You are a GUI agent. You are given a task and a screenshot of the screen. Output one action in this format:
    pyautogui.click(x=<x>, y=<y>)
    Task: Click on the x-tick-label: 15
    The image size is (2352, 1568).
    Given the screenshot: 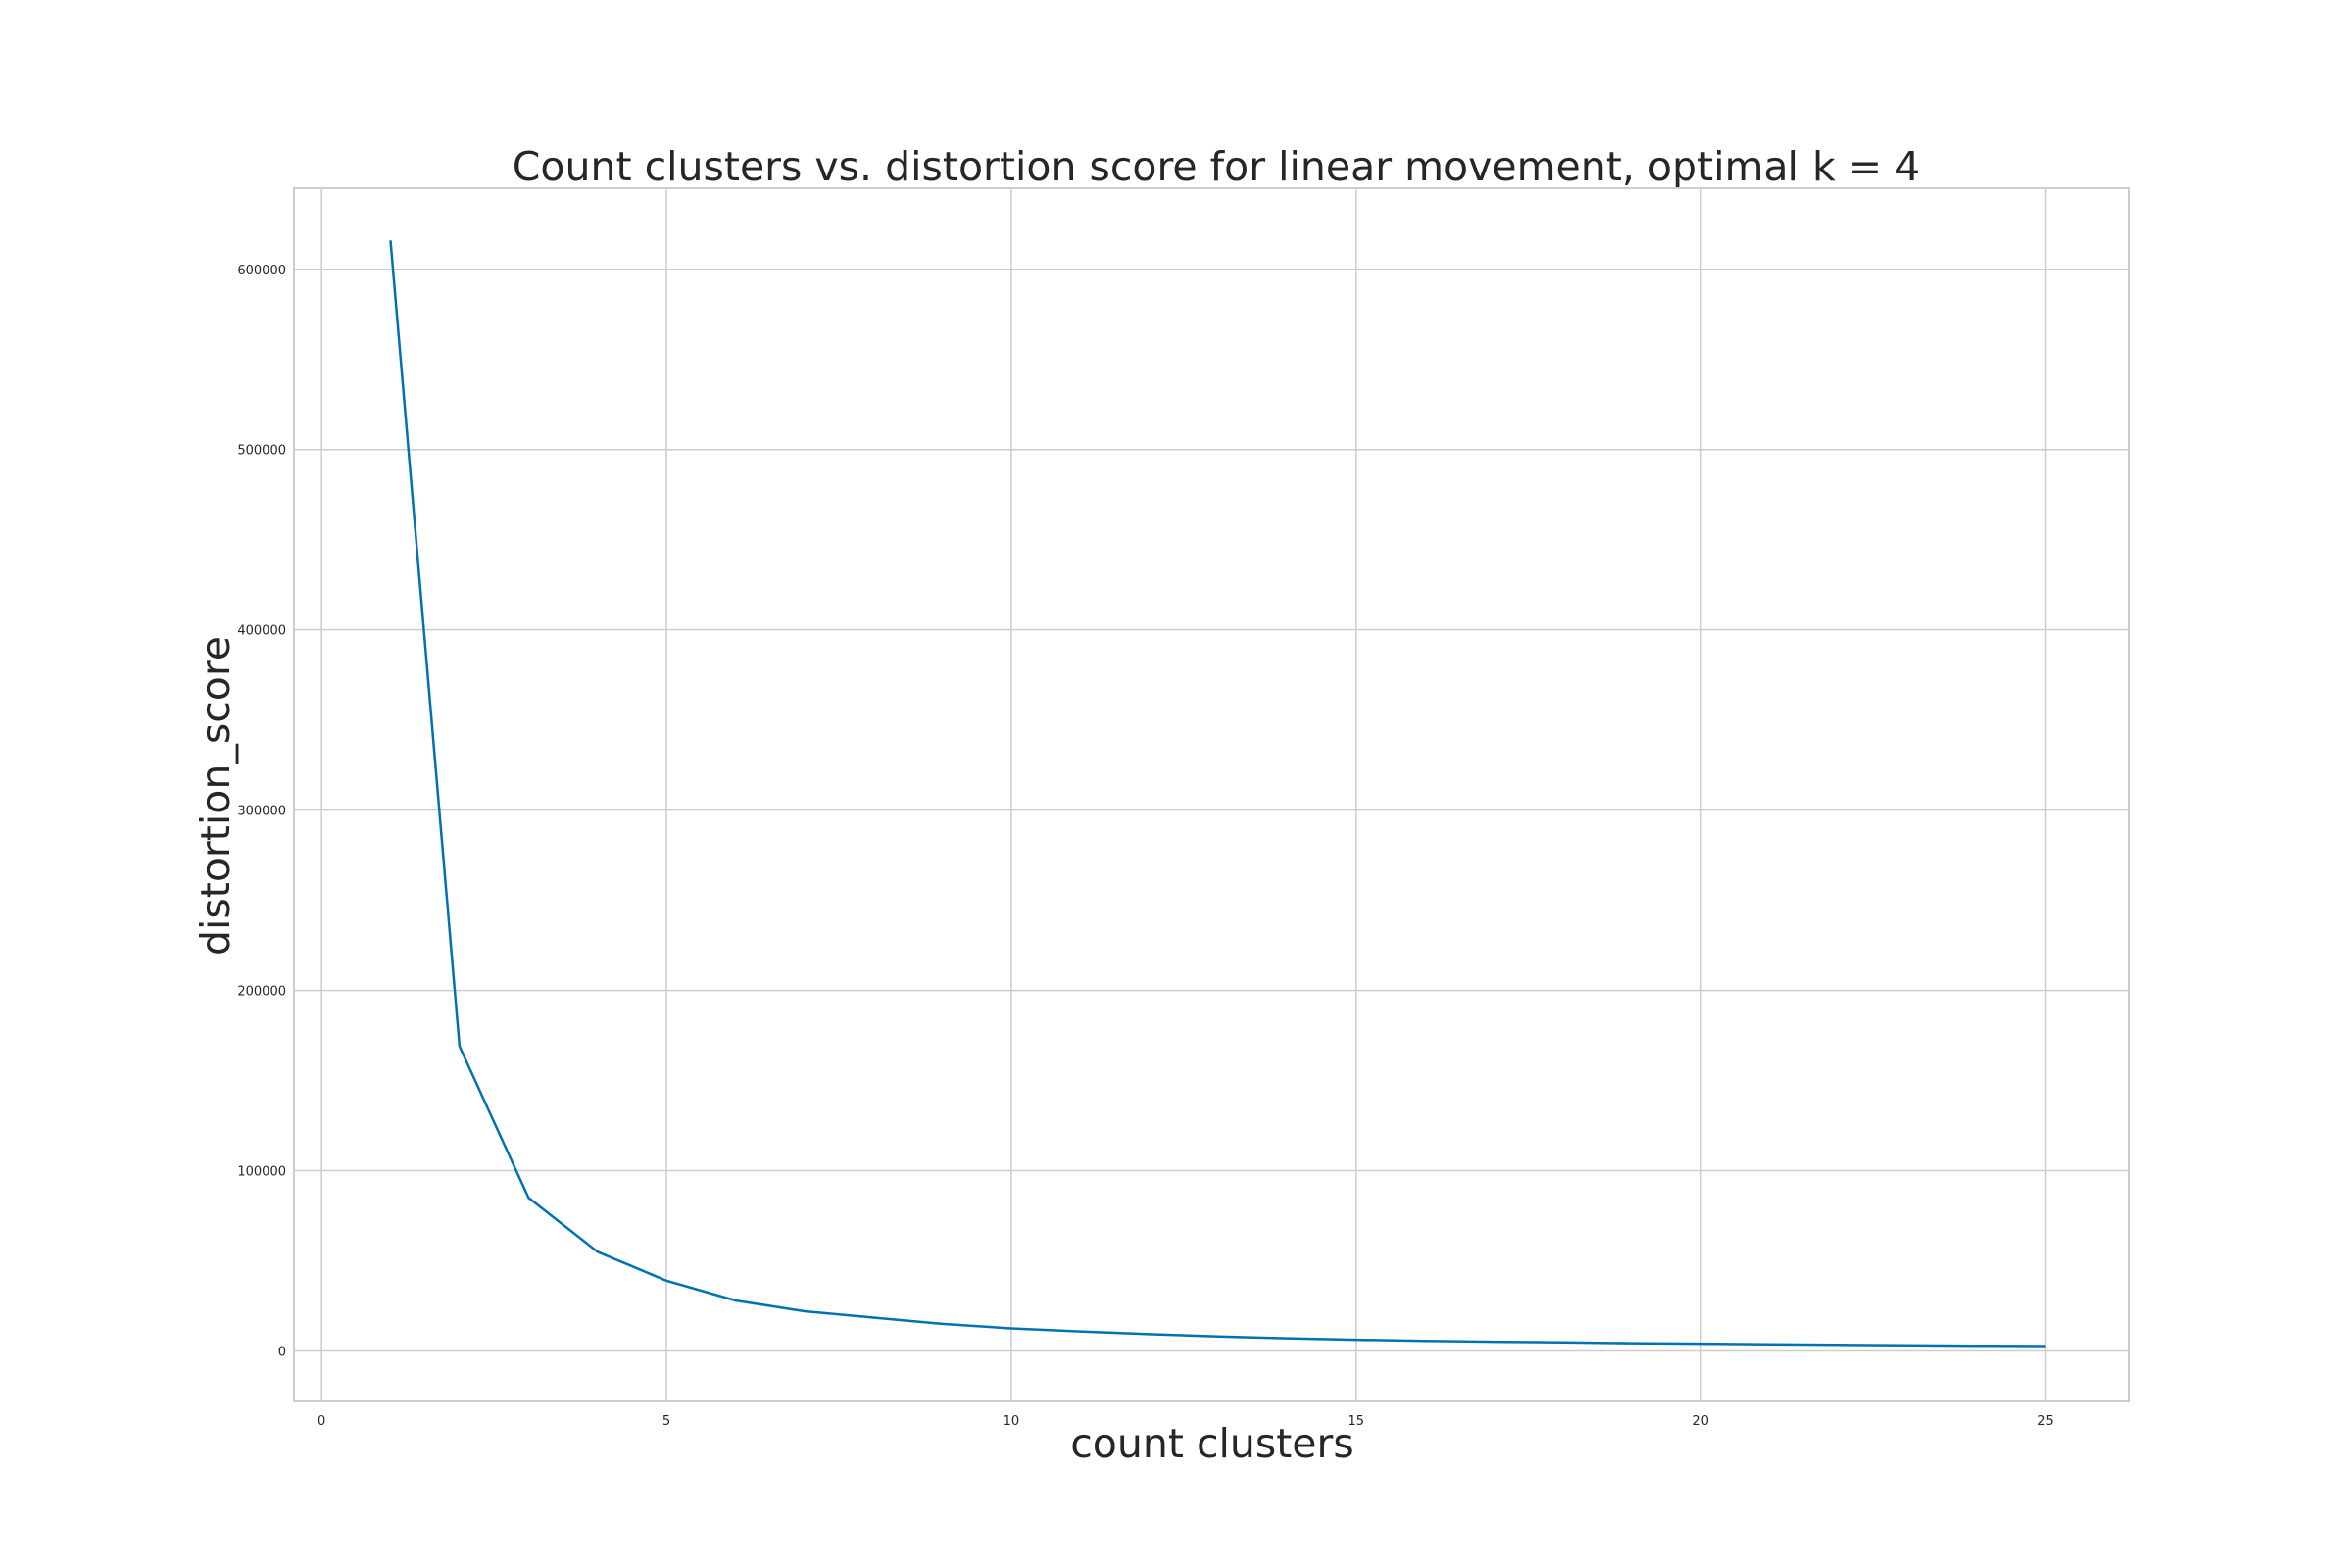 What is the action you would take?
    pyautogui.click(x=1356, y=1421)
    